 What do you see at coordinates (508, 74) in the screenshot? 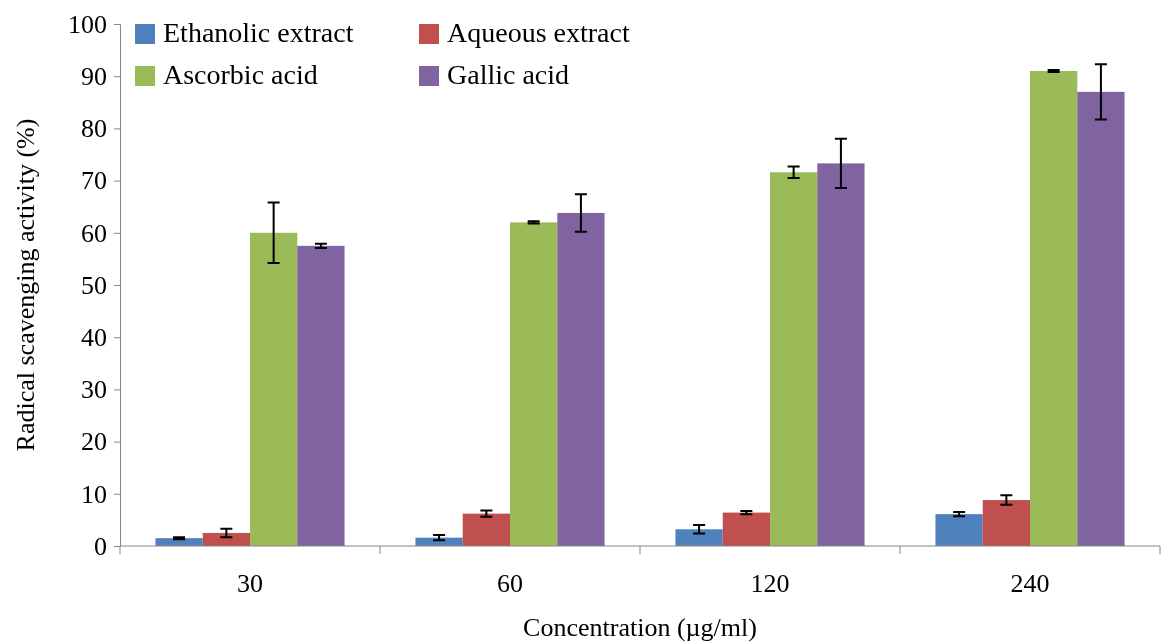
I see `legend-label: Gallic acid` at bounding box center [508, 74].